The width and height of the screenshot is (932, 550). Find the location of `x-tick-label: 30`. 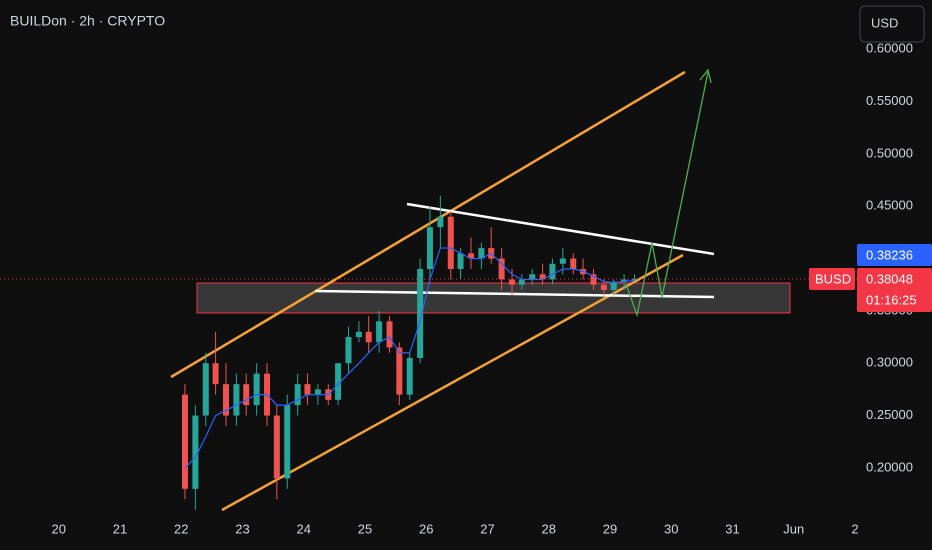

x-tick-label: 30 is located at coordinates (671, 528).